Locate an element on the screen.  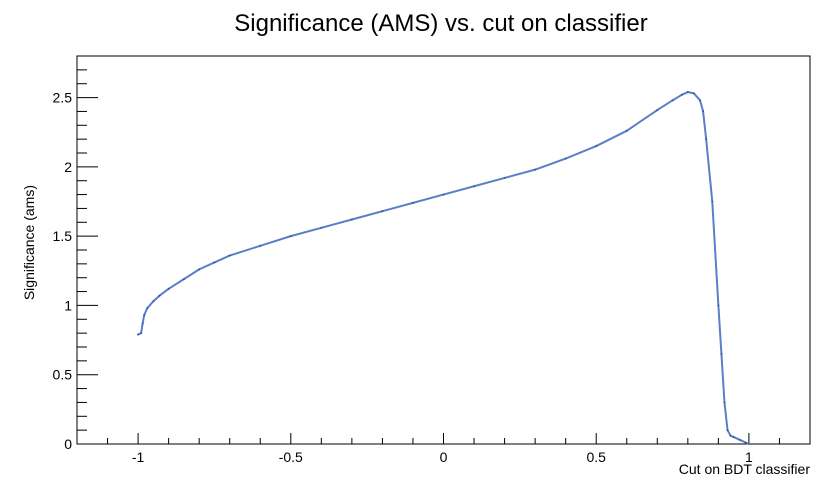
y-tick-label: 2 is located at coordinates (68, 167).